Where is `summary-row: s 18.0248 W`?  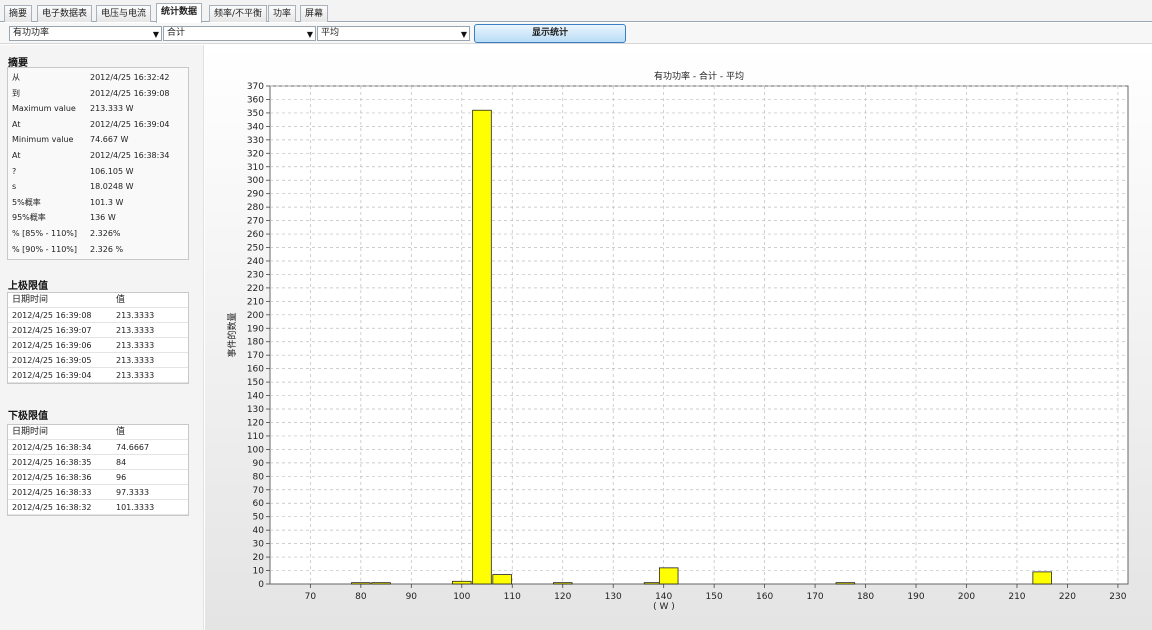
summary-row: s 18.0248 W is located at coordinates (98, 187).